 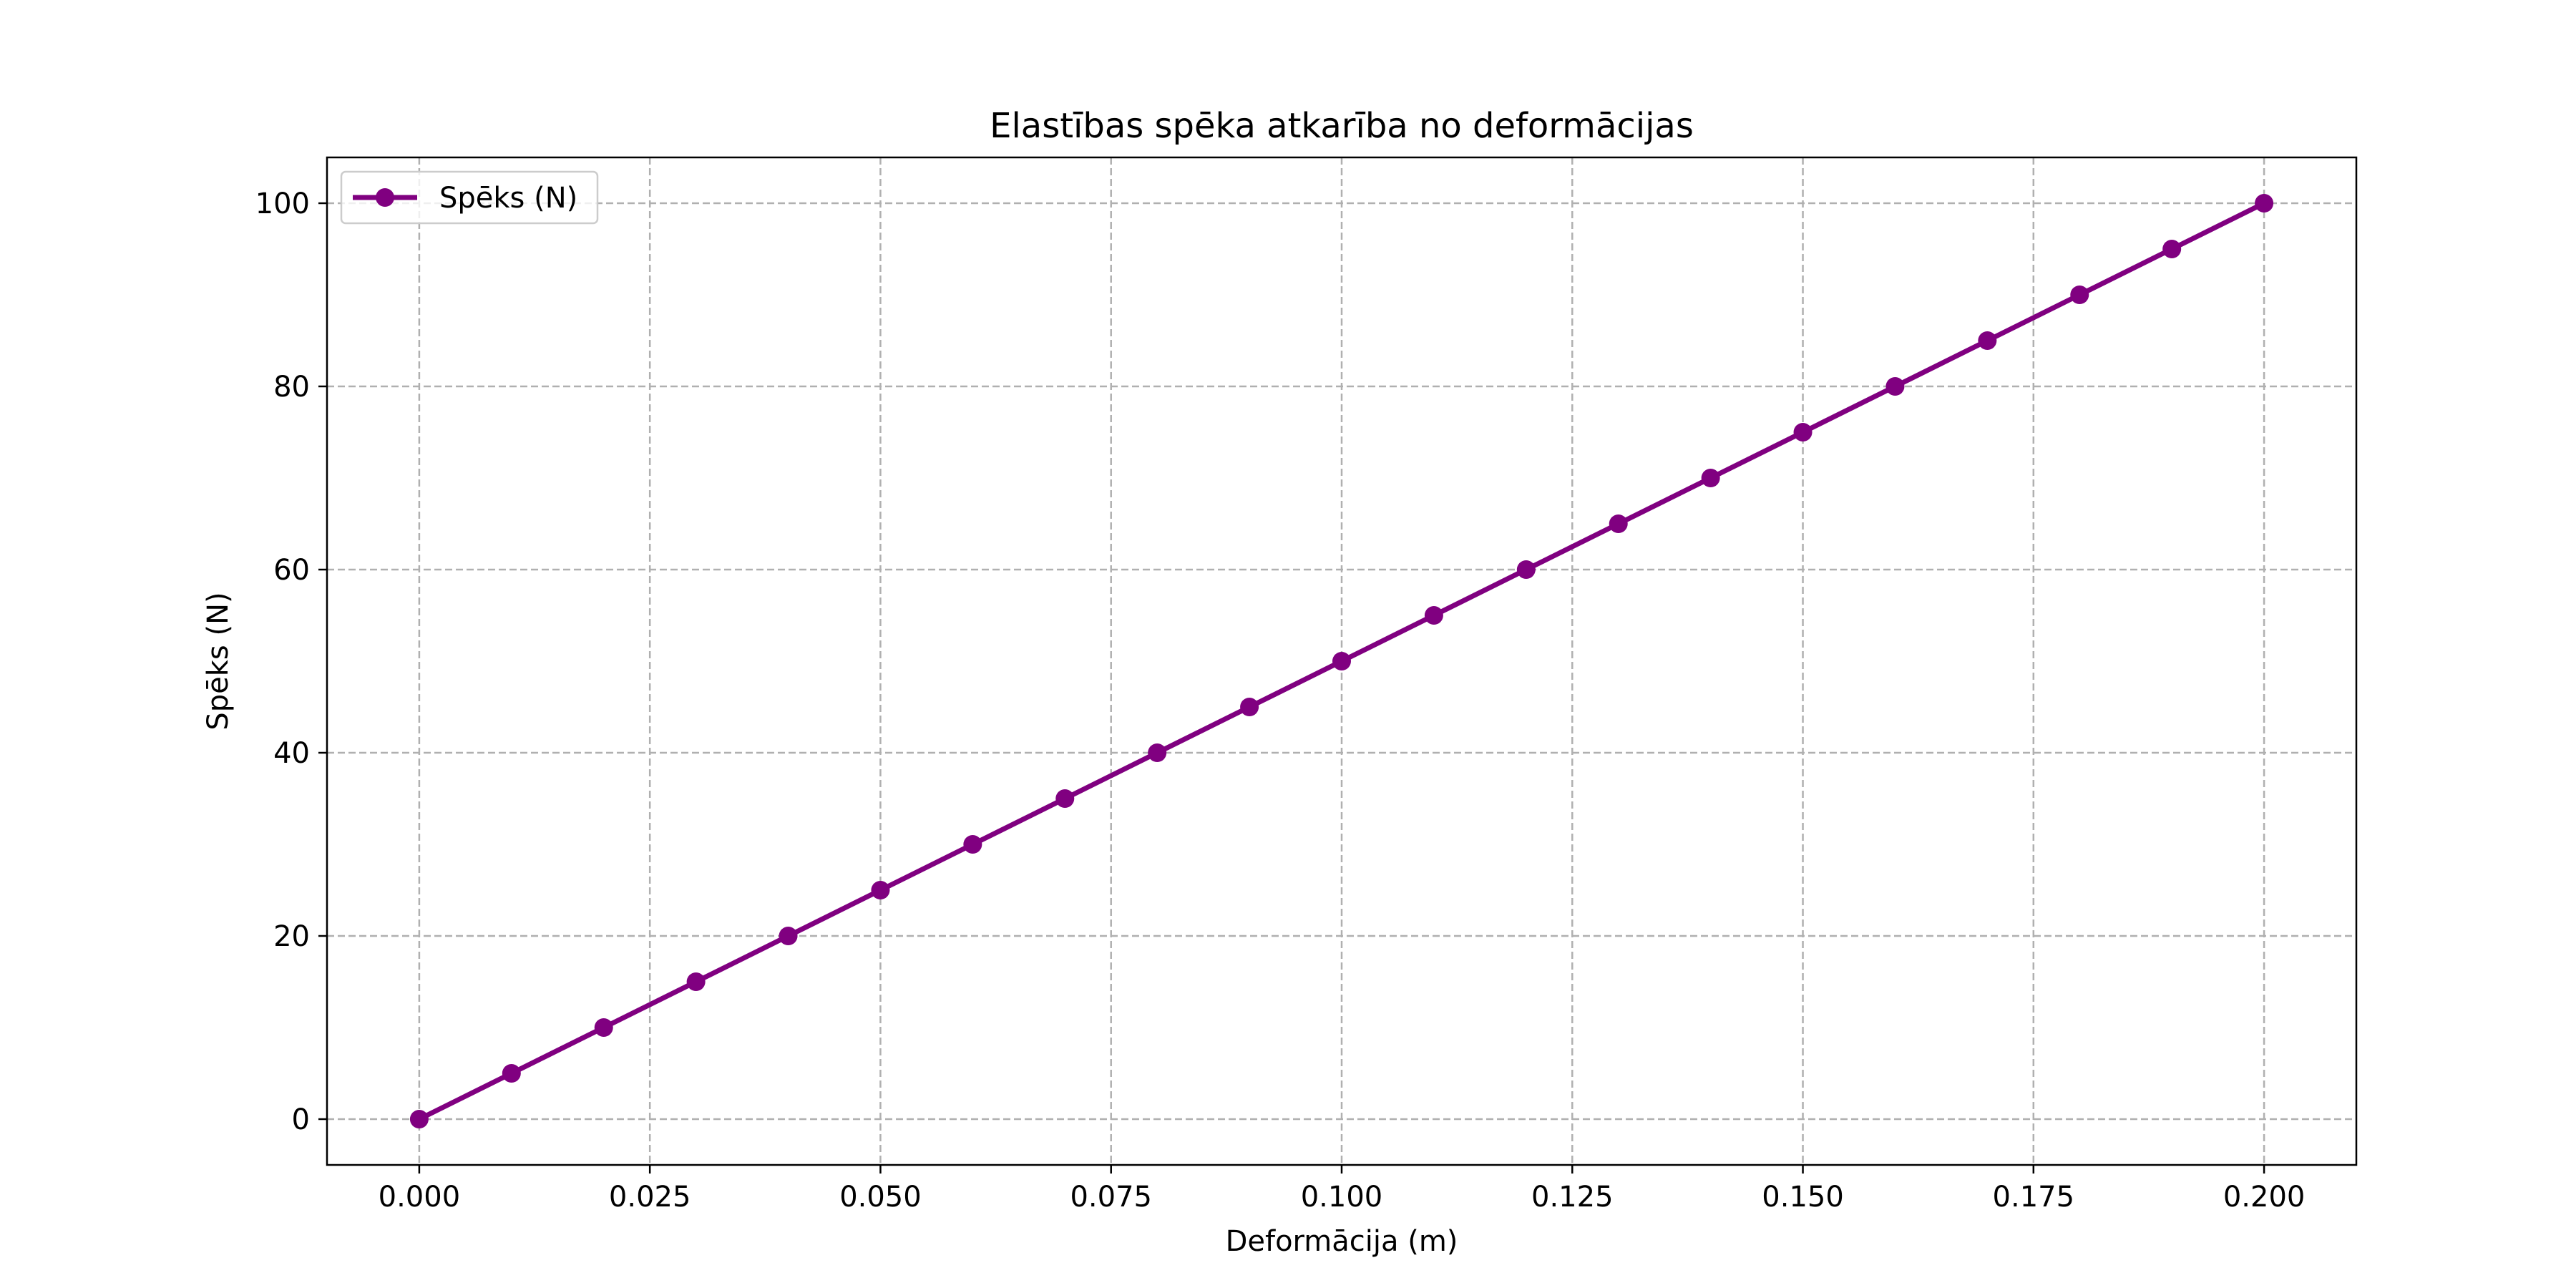 I want to click on x-tick-label: 0.175, so click(x=2034, y=1197).